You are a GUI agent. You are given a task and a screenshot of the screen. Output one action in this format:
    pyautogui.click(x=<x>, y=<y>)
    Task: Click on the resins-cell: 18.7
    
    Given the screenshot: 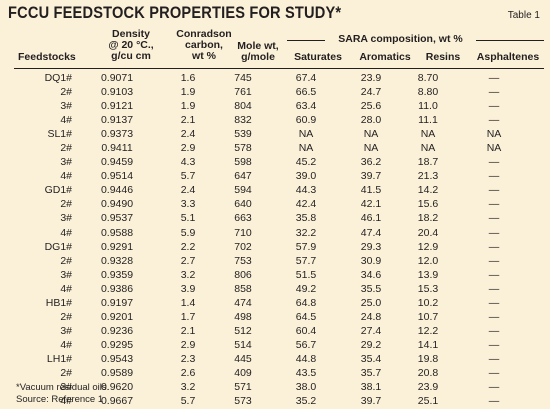 What is the action you would take?
    pyautogui.click(x=428, y=162)
    